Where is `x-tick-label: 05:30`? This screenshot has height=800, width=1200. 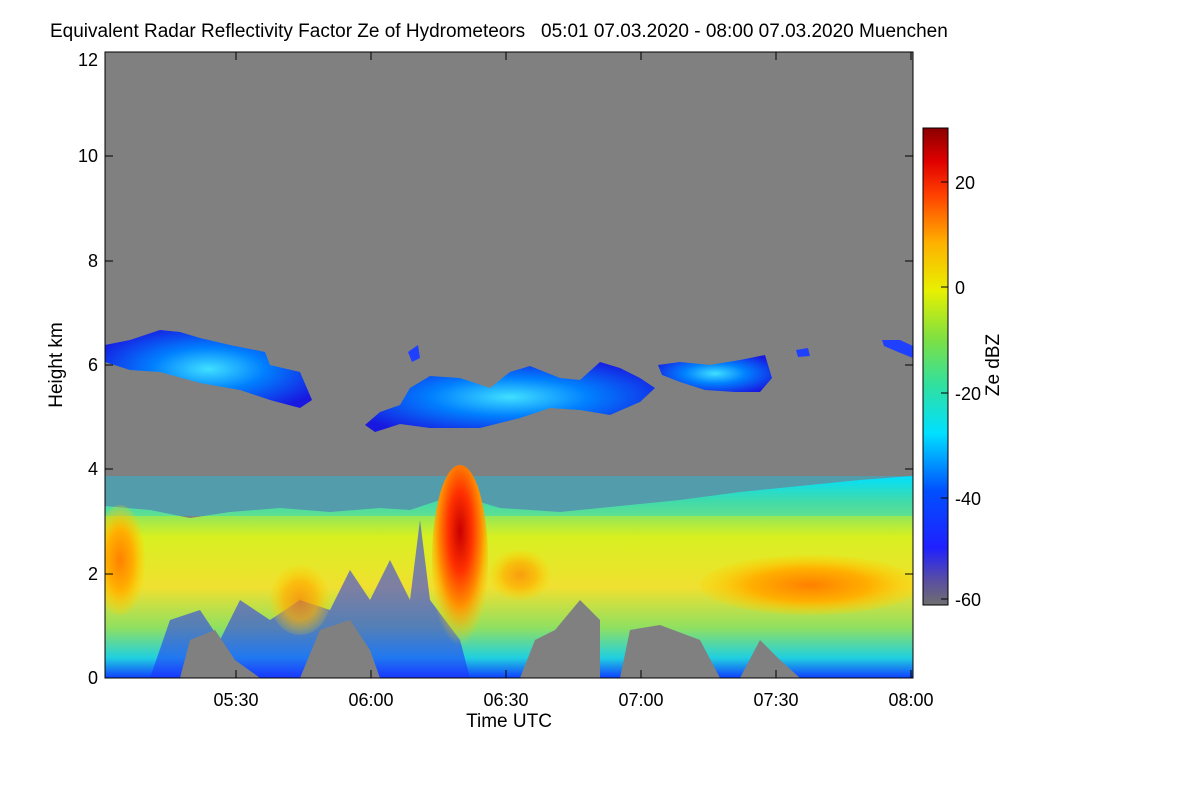 x-tick-label: 05:30 is located at coordinates (235, 700).